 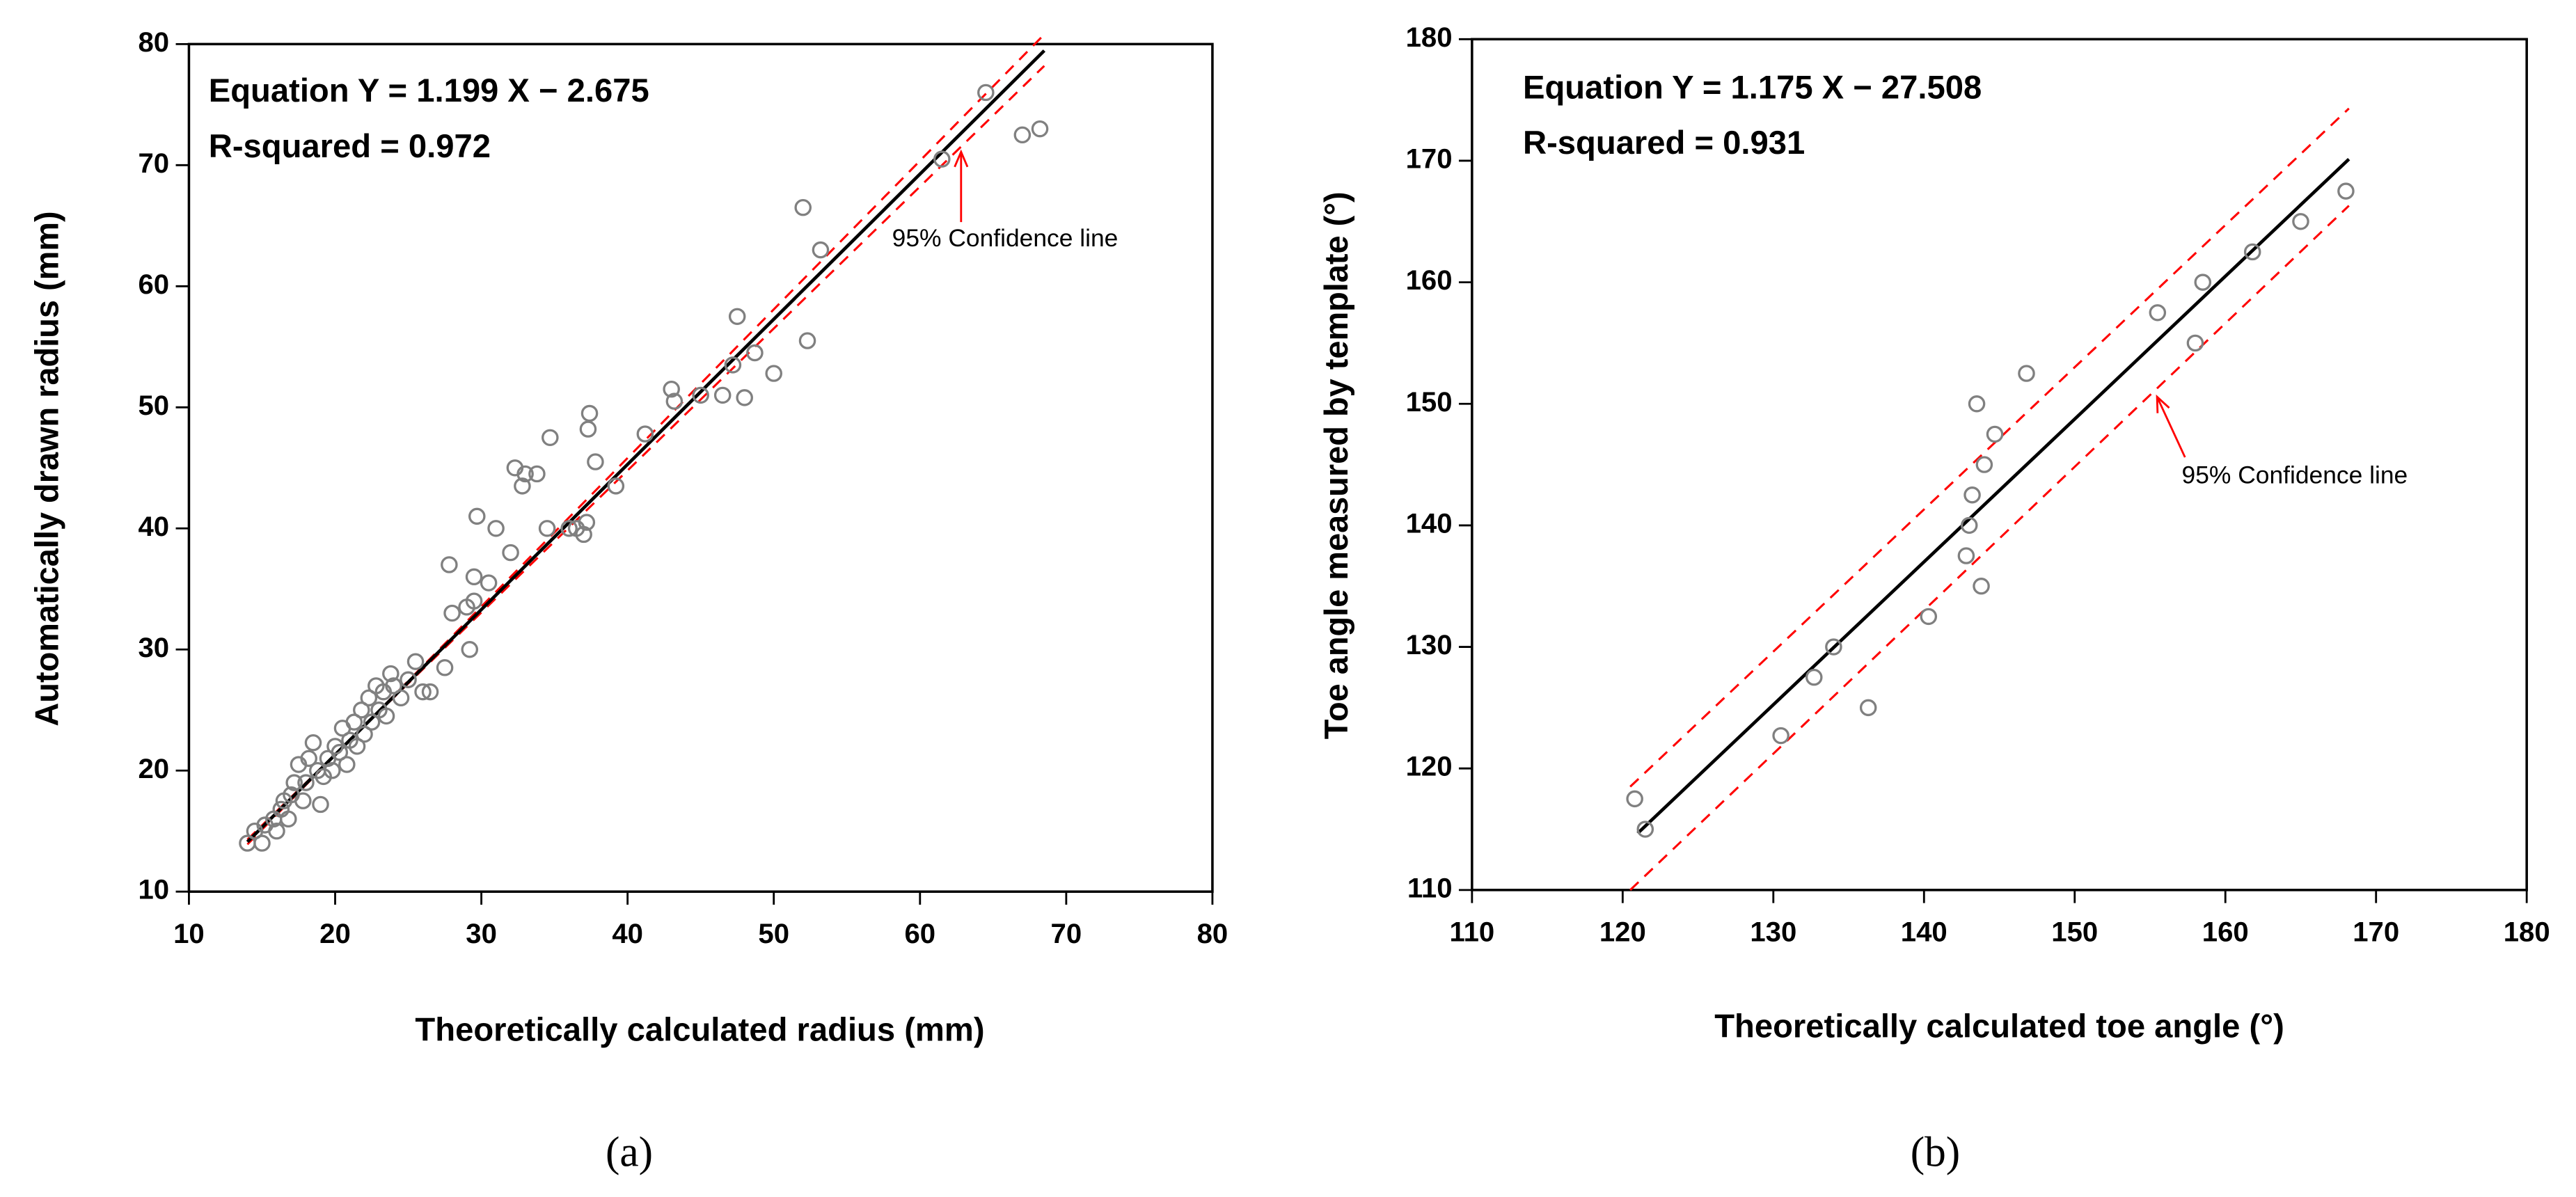 I want to click on y-tick-label: 30, so click(x=153, y=648).